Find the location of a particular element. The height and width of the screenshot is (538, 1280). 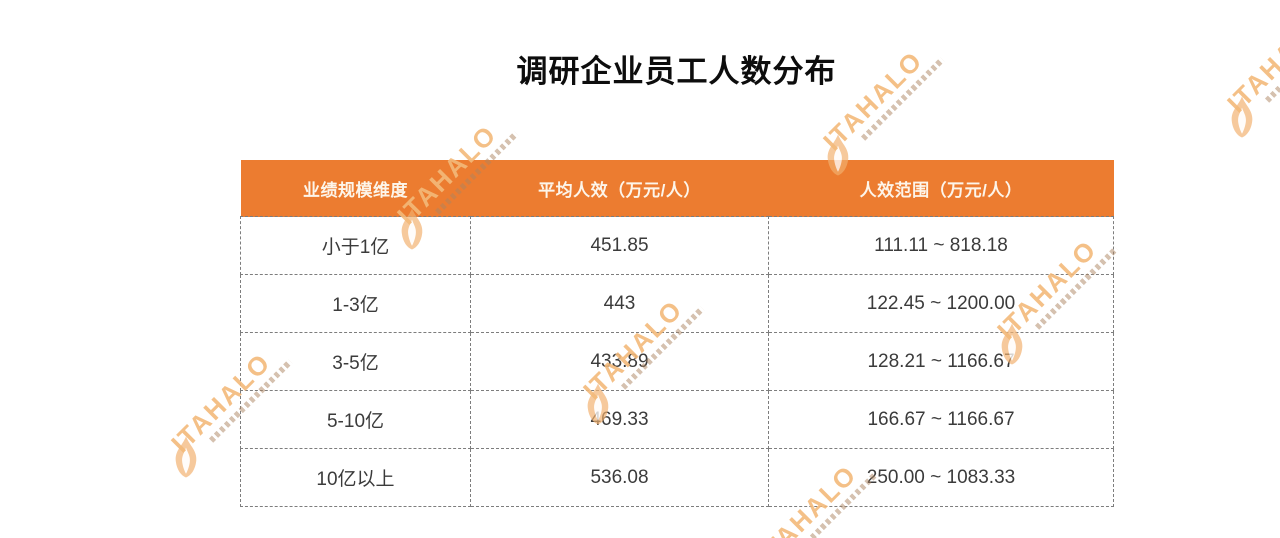

table-header: 业绩规模维度 平均人效（万元/人） 人效范围（万元/人） is located at coordinates (677, 188).